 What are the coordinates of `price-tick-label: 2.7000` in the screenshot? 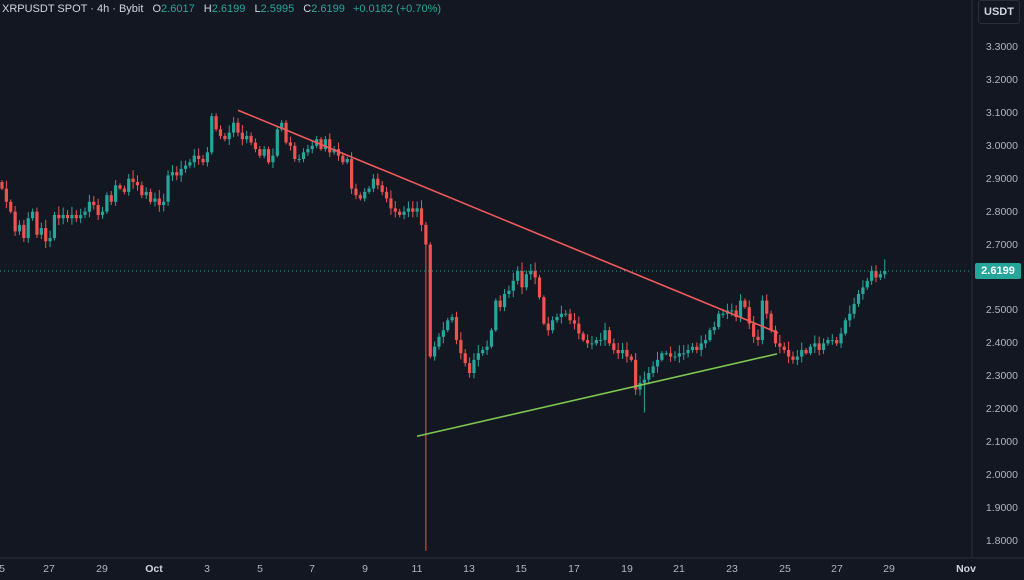 It's located at (1001, 244).